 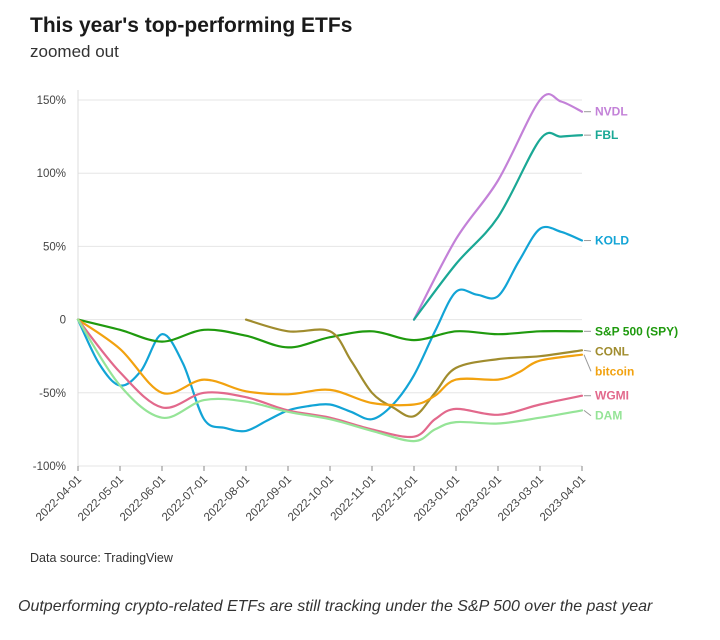 I want to click on y-tick-label: 150%, so click(x=51, y=101).